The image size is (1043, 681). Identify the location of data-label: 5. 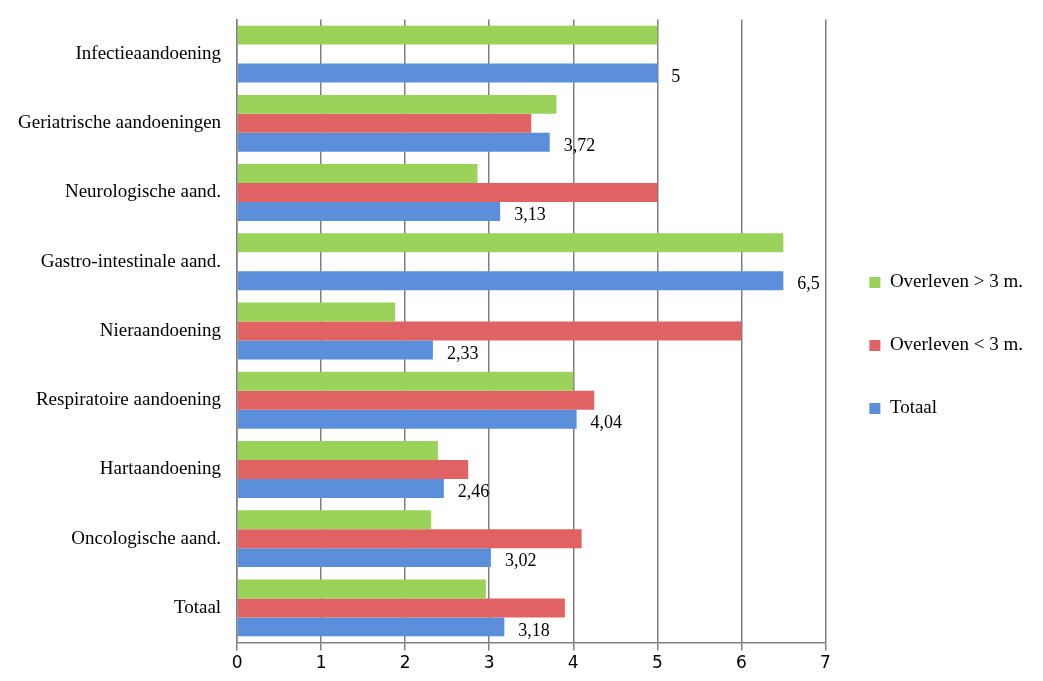
(676, 75).